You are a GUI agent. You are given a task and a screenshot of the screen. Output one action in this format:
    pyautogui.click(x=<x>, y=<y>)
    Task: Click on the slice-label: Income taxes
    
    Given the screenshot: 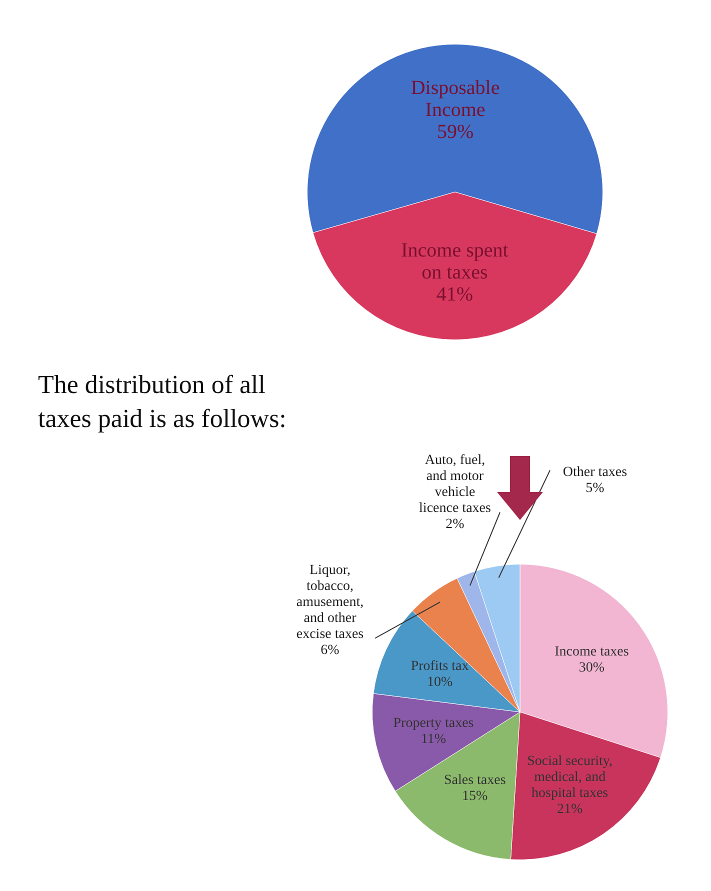 What is the action you would take?
    pyautogui.click(x=591, y=652)
    